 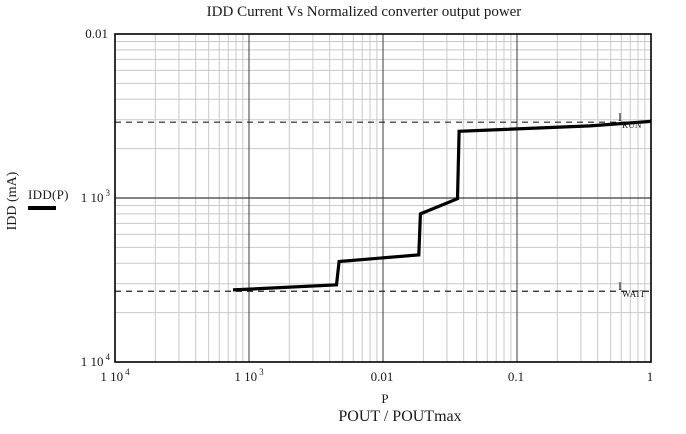 What do you see at coordinates (108, 356) in the screenshot?
I see `y-tick-exponent: 4` at bounding box center [108, 356].